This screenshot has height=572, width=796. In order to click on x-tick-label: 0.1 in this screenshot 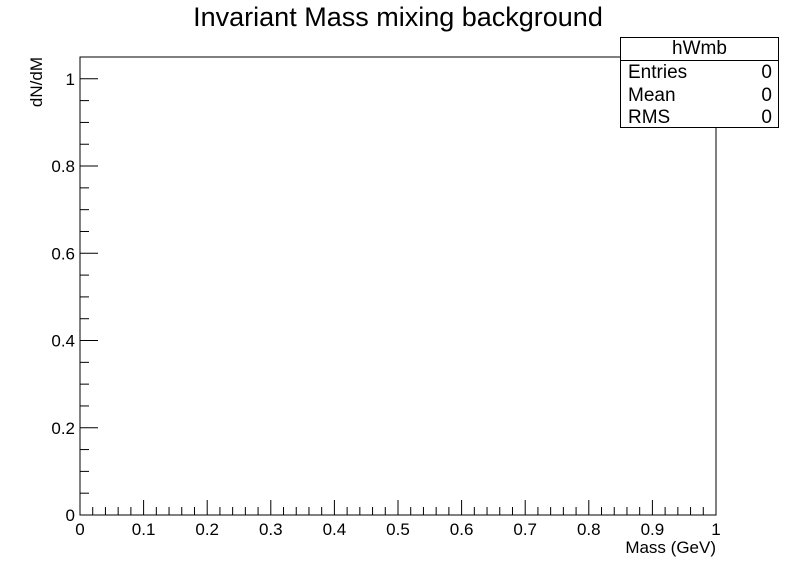, I will do `click(144, 529)`.